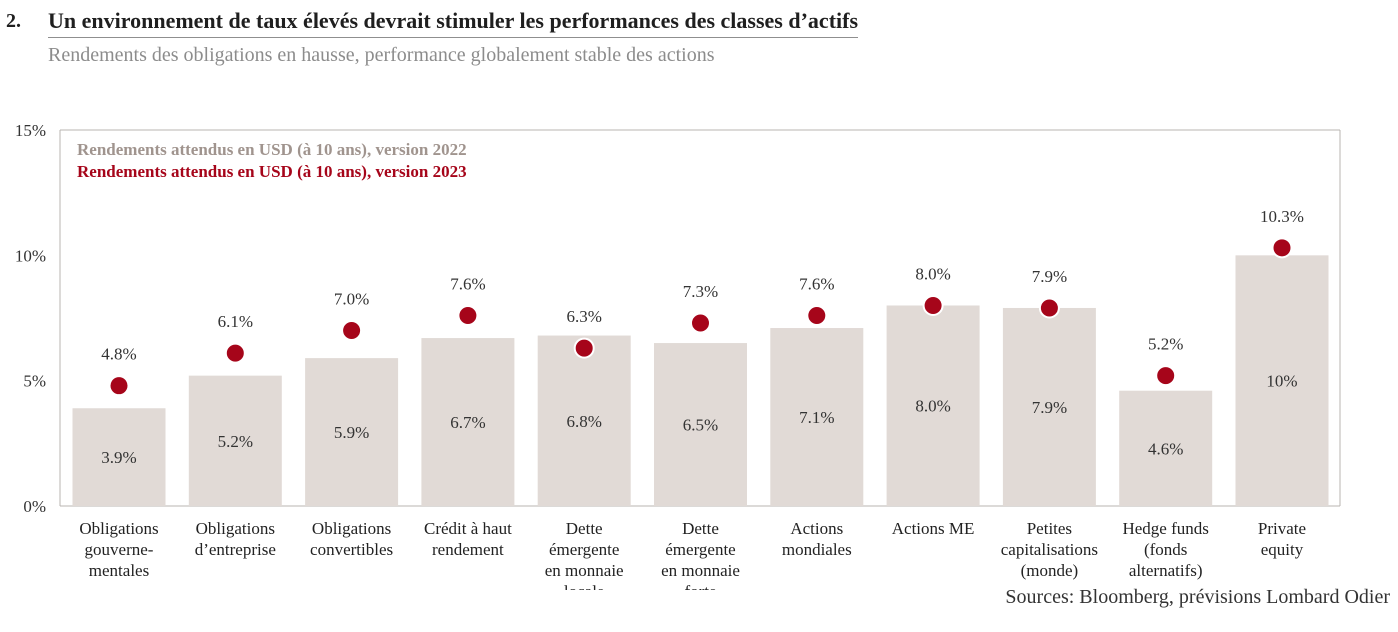 This screenshot has width=1398, height=632. What do you see at coordinates (932, 273) in the screenshot?
I see `dot-value-label: 8.0%` at bounding box center [932, 273].